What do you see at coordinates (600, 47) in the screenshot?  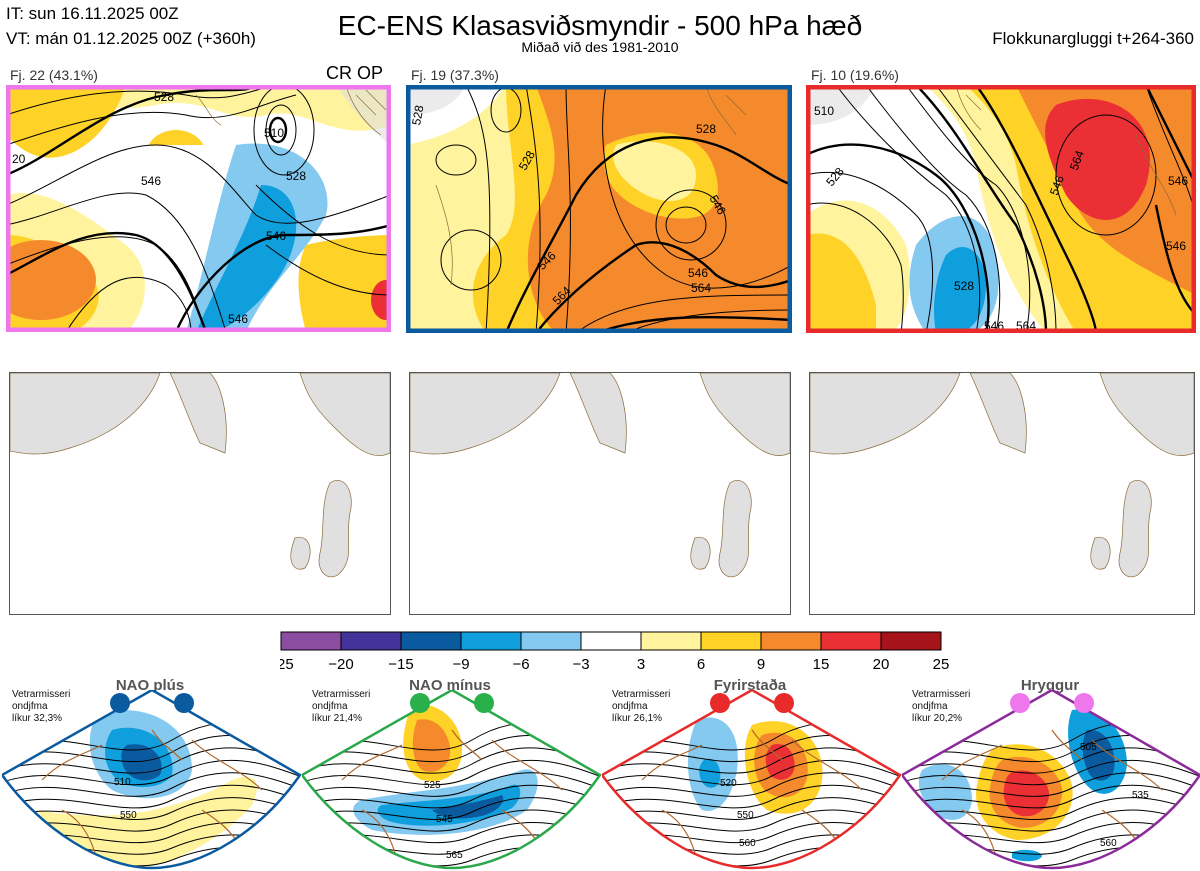 I see `page-subtitle: Miðað við des 1981-2010` at bounding box center [600, 47].